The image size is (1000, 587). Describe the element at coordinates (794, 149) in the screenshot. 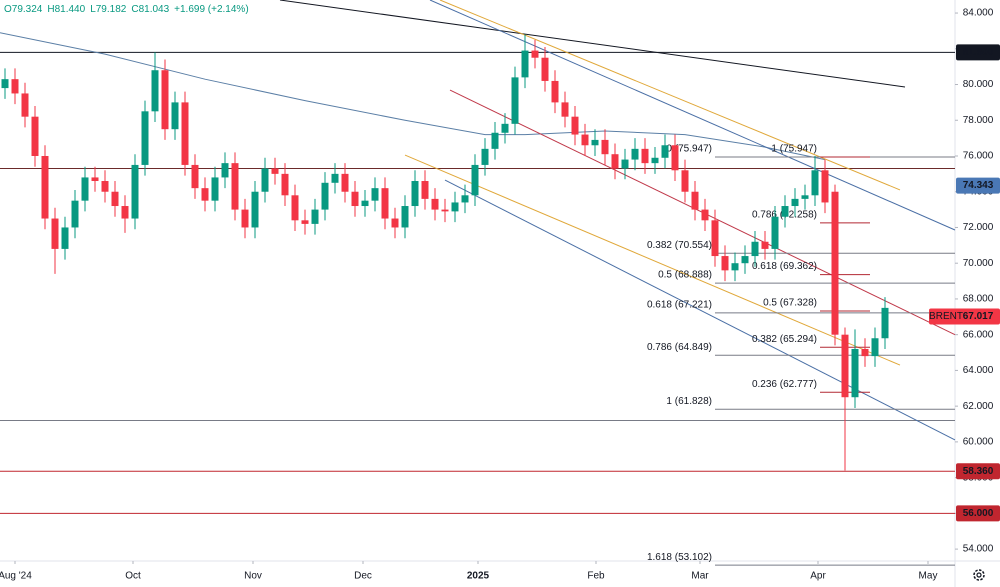

I see `fib-label: 1 (75.947)` at that location.